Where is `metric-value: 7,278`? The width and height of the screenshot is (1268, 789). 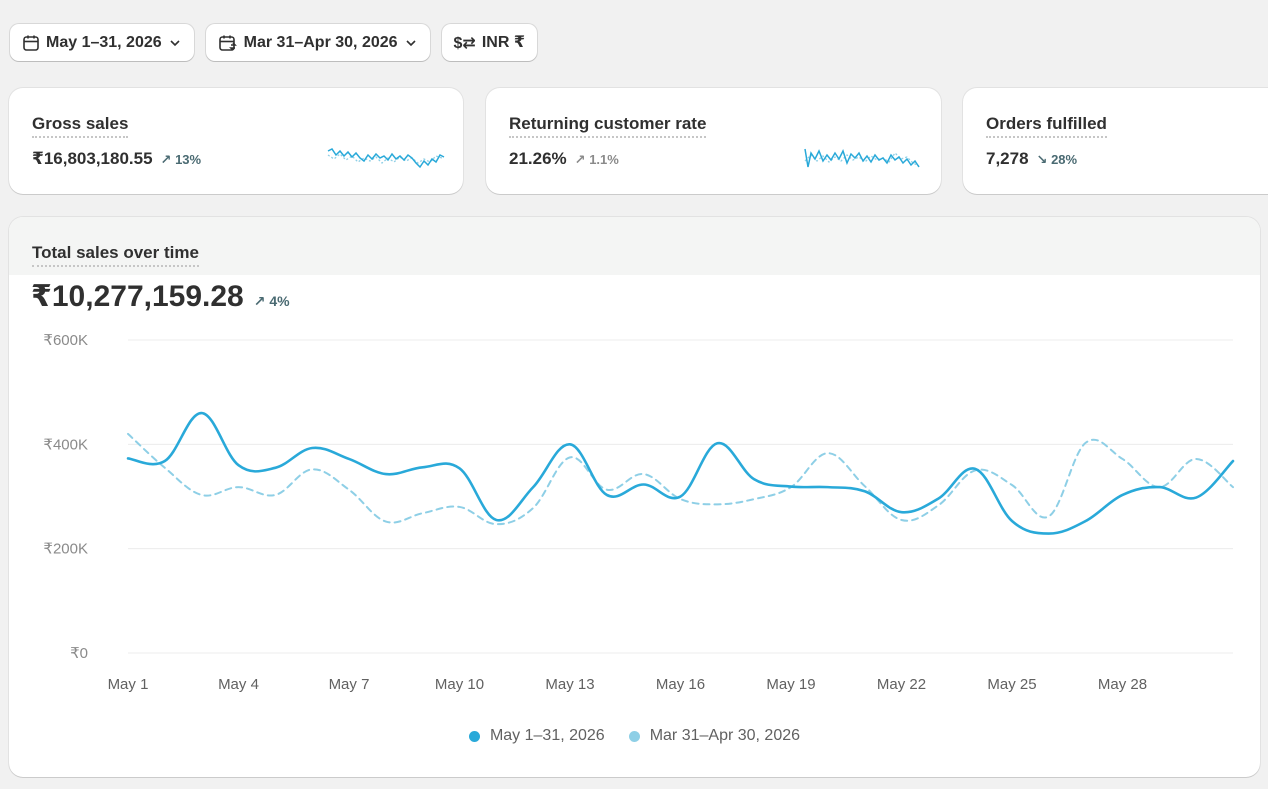
metric-value: 7,278 is located at coordinates (1007, 158).